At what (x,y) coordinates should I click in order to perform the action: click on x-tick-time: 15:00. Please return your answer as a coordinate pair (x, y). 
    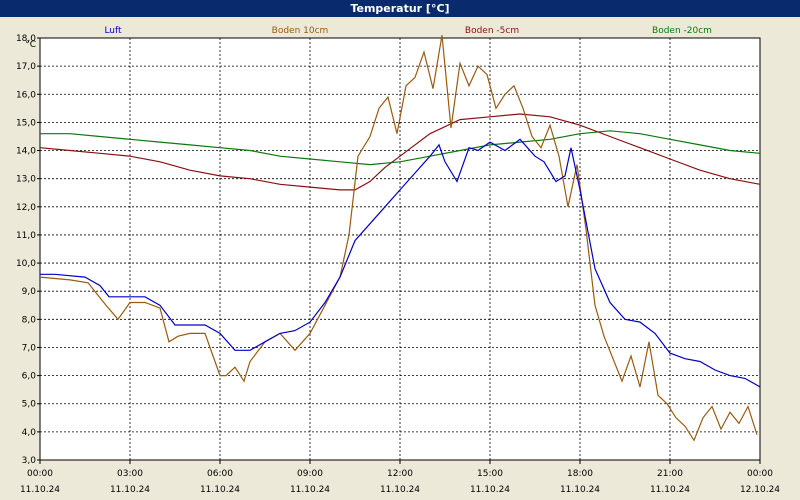
    Looking at the image, I should click on (490, 474).